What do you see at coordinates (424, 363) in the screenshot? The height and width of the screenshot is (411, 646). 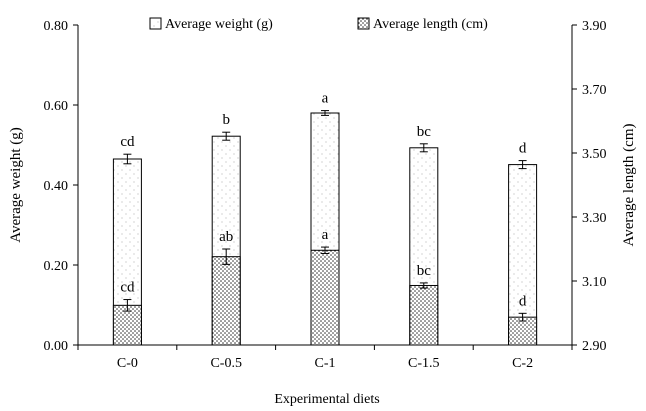 I see `x-tick-label: C-1.5` at bounding box center [424, 363].